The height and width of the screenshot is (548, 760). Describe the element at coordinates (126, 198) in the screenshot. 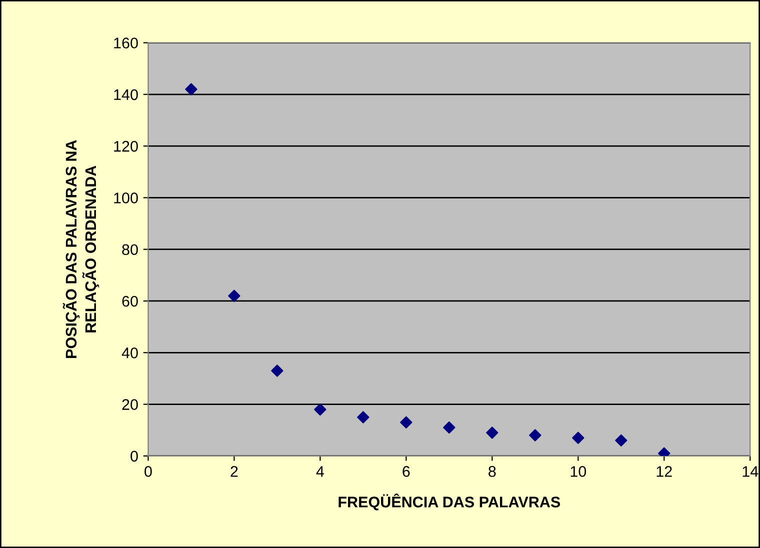

I see `y-tick-label: 100` at that location.